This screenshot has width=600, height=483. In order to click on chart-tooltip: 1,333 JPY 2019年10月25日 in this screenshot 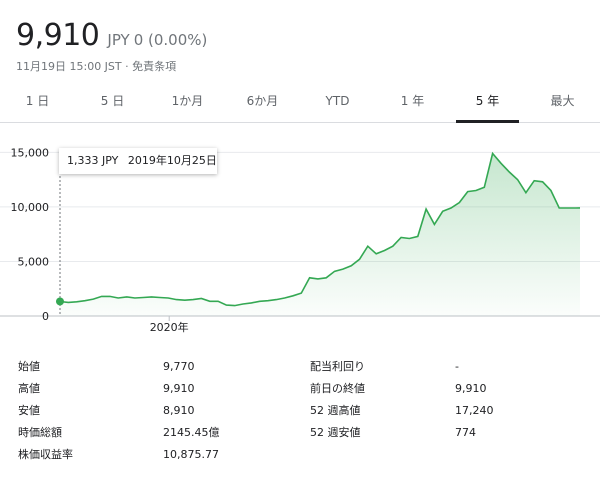, I will do `click(138, 161)`.